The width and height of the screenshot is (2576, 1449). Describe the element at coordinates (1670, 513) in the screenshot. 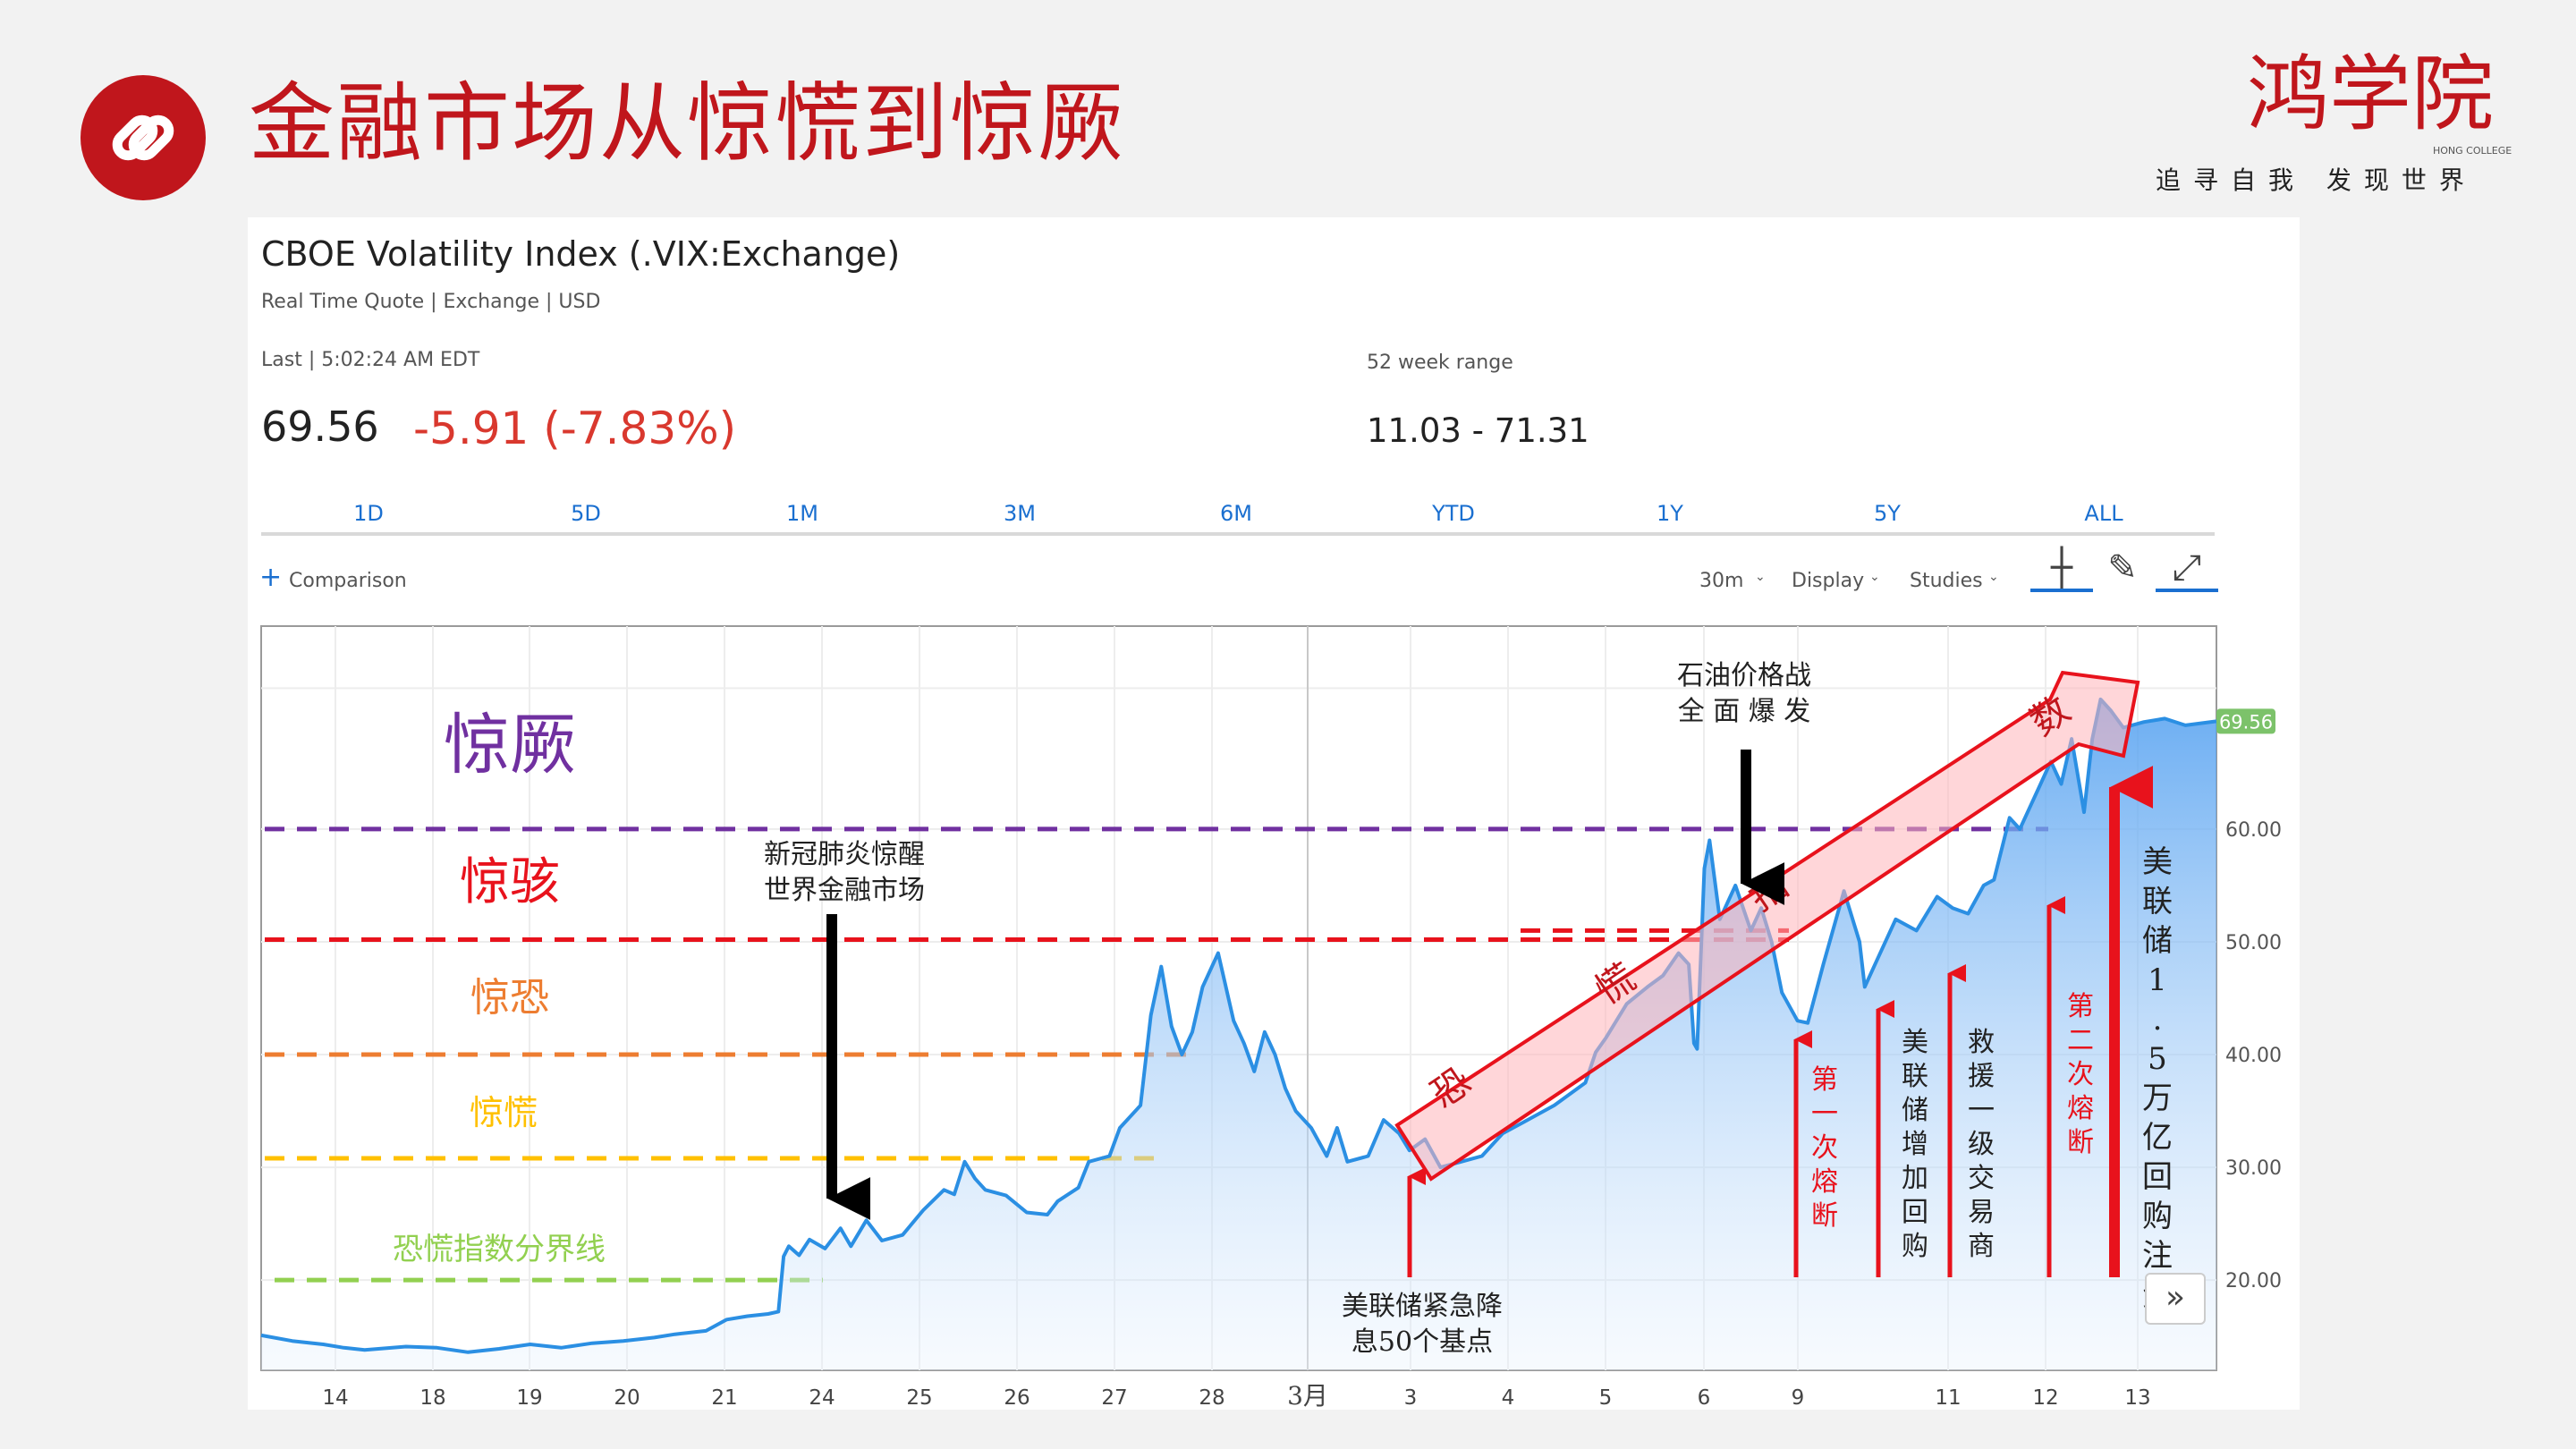

I see `tab-1y: 1Y` at that location.